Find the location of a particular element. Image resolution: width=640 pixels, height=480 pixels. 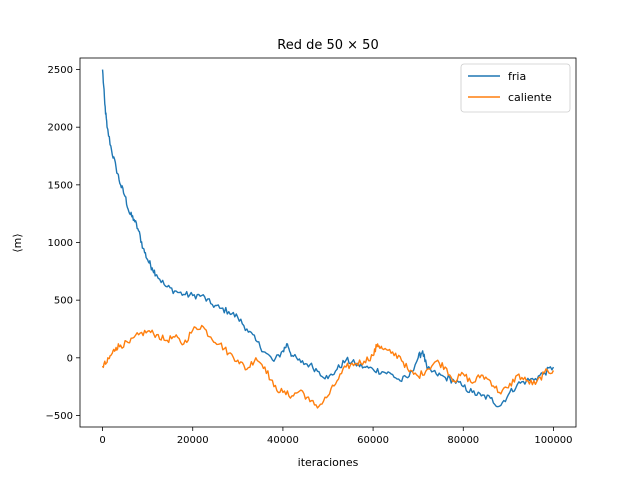

chart-title: Red de 50 × 50 is located at coordinates (327, 45).